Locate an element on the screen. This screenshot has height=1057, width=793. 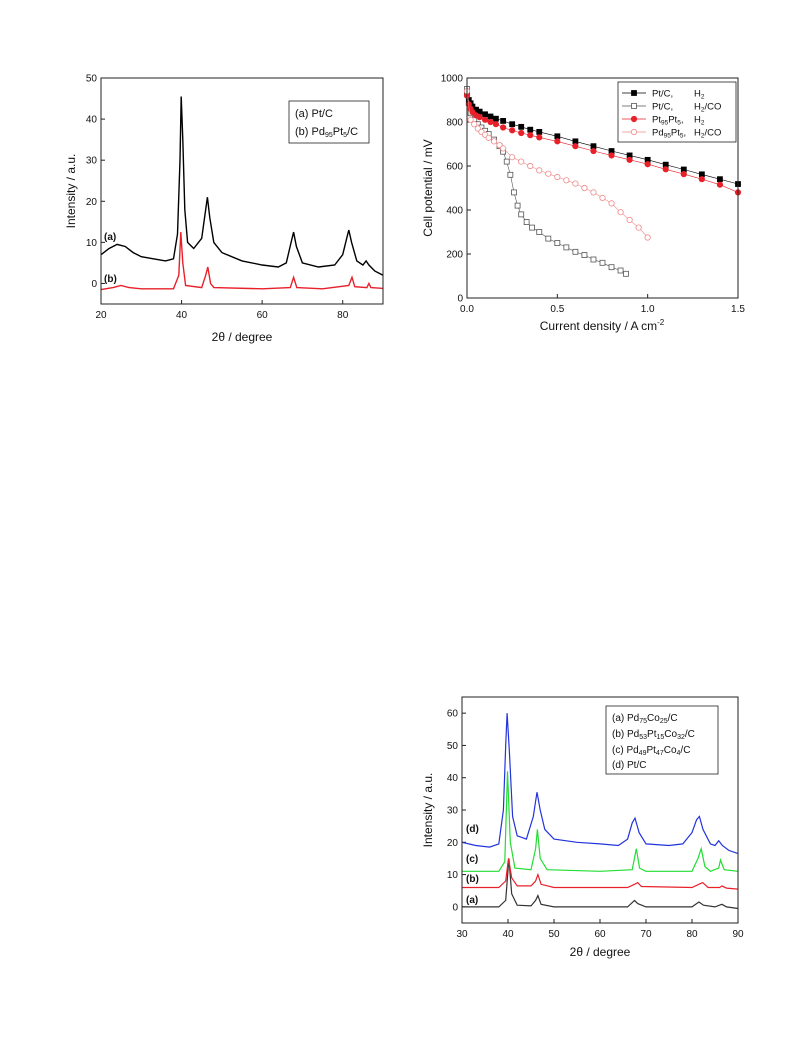
c2-legend-name-1: Pt/C, is located at coordinates (662, 107).